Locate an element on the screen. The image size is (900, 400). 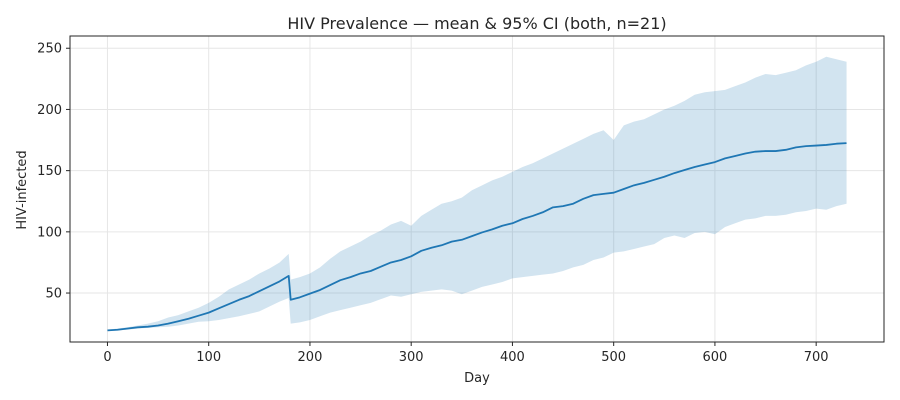
x-axis-label: Day is located at coordinates (477, 378).